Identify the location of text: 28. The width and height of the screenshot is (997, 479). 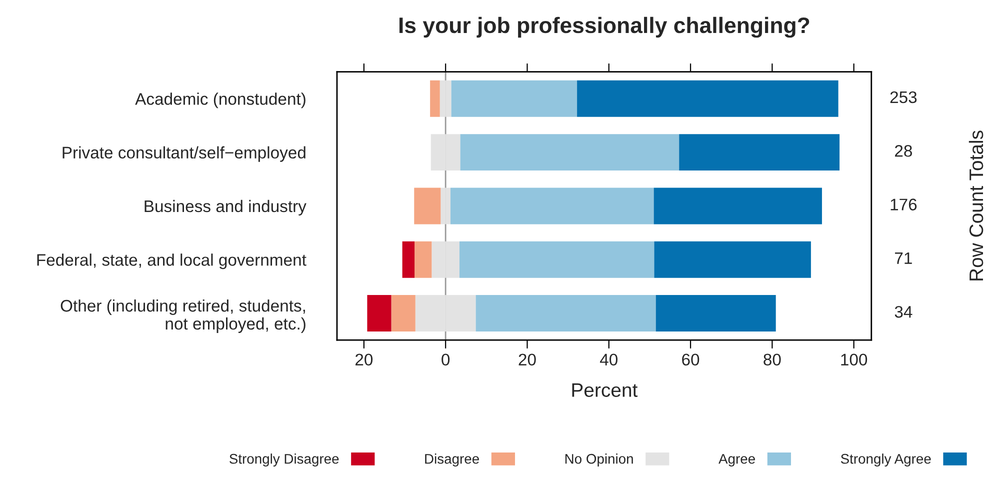
(903, 150).